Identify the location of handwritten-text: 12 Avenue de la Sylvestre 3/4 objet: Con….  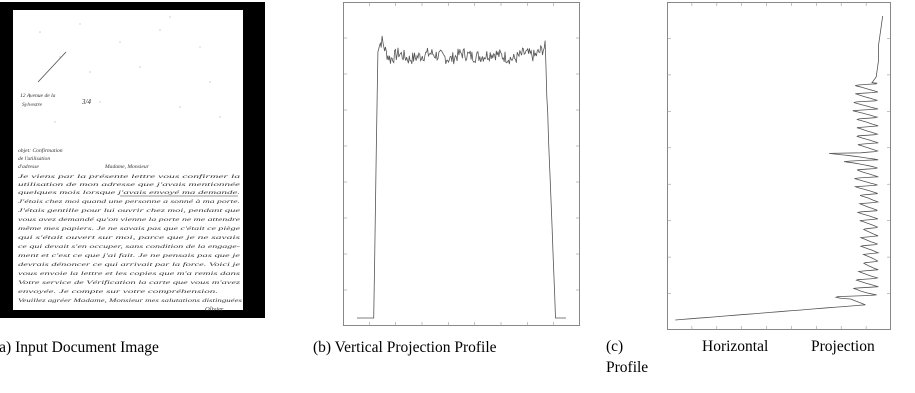
(130, 203).